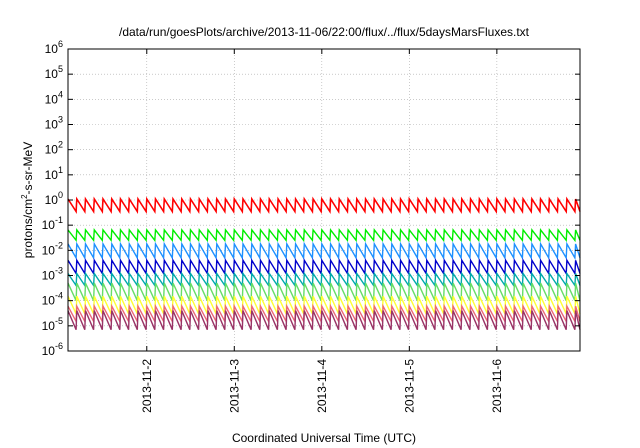 The width and height of the screenshot is (640, 448). Describe the element at coordinates (60, 44) in the screenshot. I see `y-tick-label-exp: 6` at that location.